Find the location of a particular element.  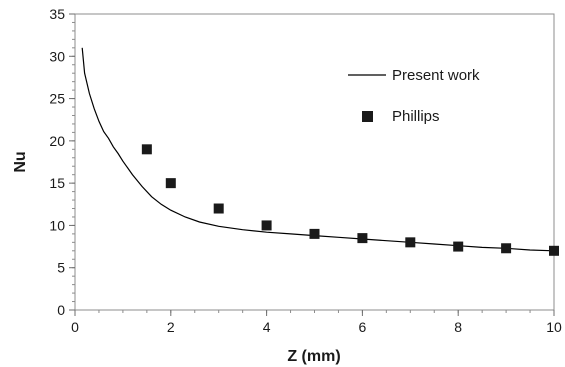

x-axis-label: Z (mm) is located at coordinates (313, 356).